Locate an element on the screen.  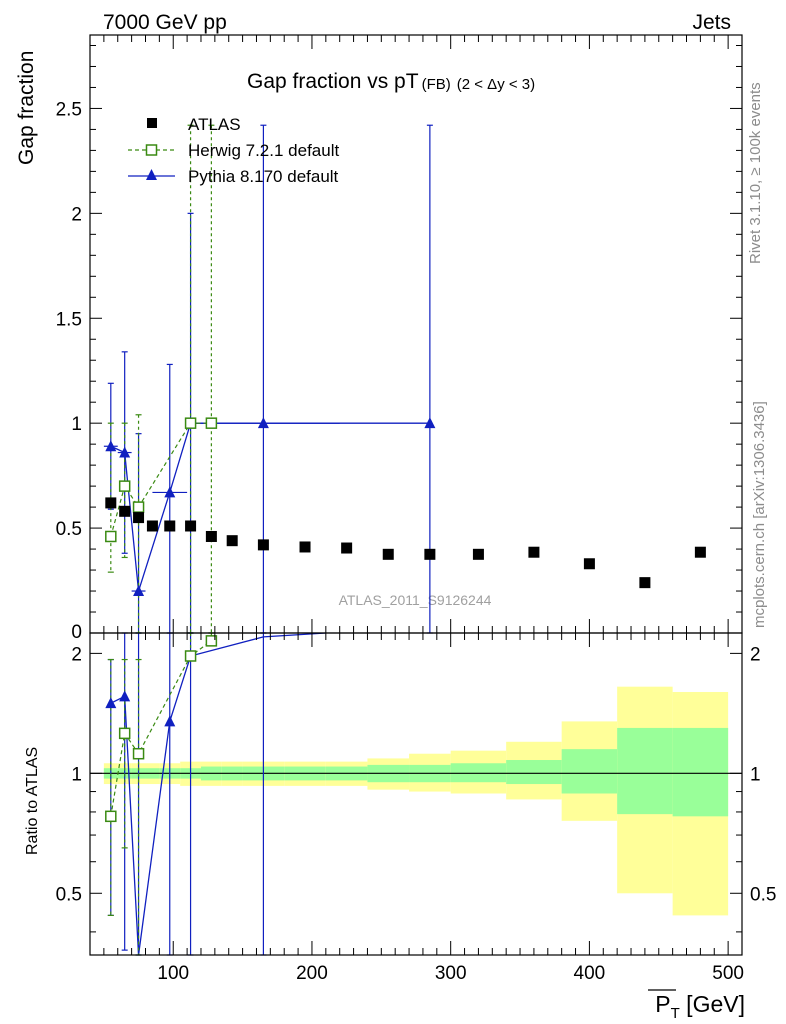
bottom-ylabel: Ratio to ATLAS is located at coordinates (32, 801).